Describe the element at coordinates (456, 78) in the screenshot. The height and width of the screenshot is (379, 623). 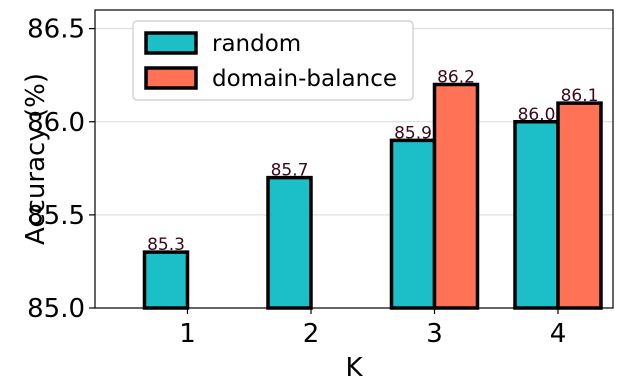
I see `bar-value-label: 86.2` at that location.